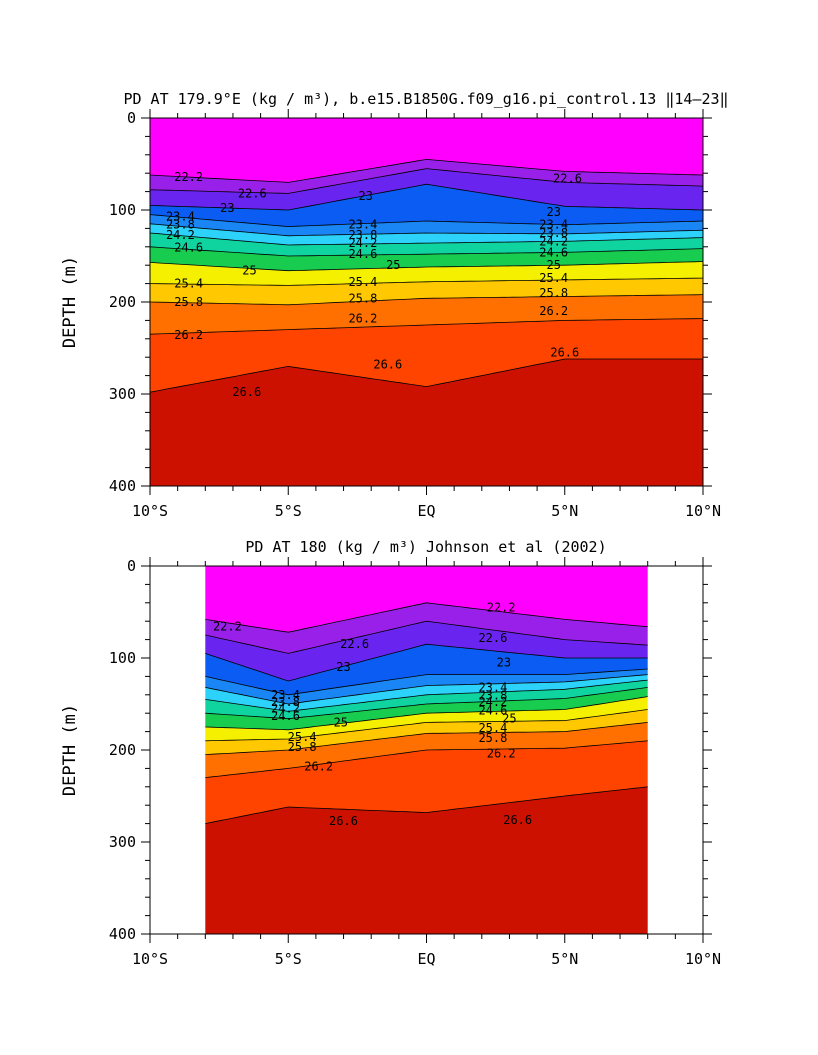  What do you see at coordinates (70, 302) in the screenshot?
I see `y-axis: DEPTH (m)` at bounding box center [70, 302].